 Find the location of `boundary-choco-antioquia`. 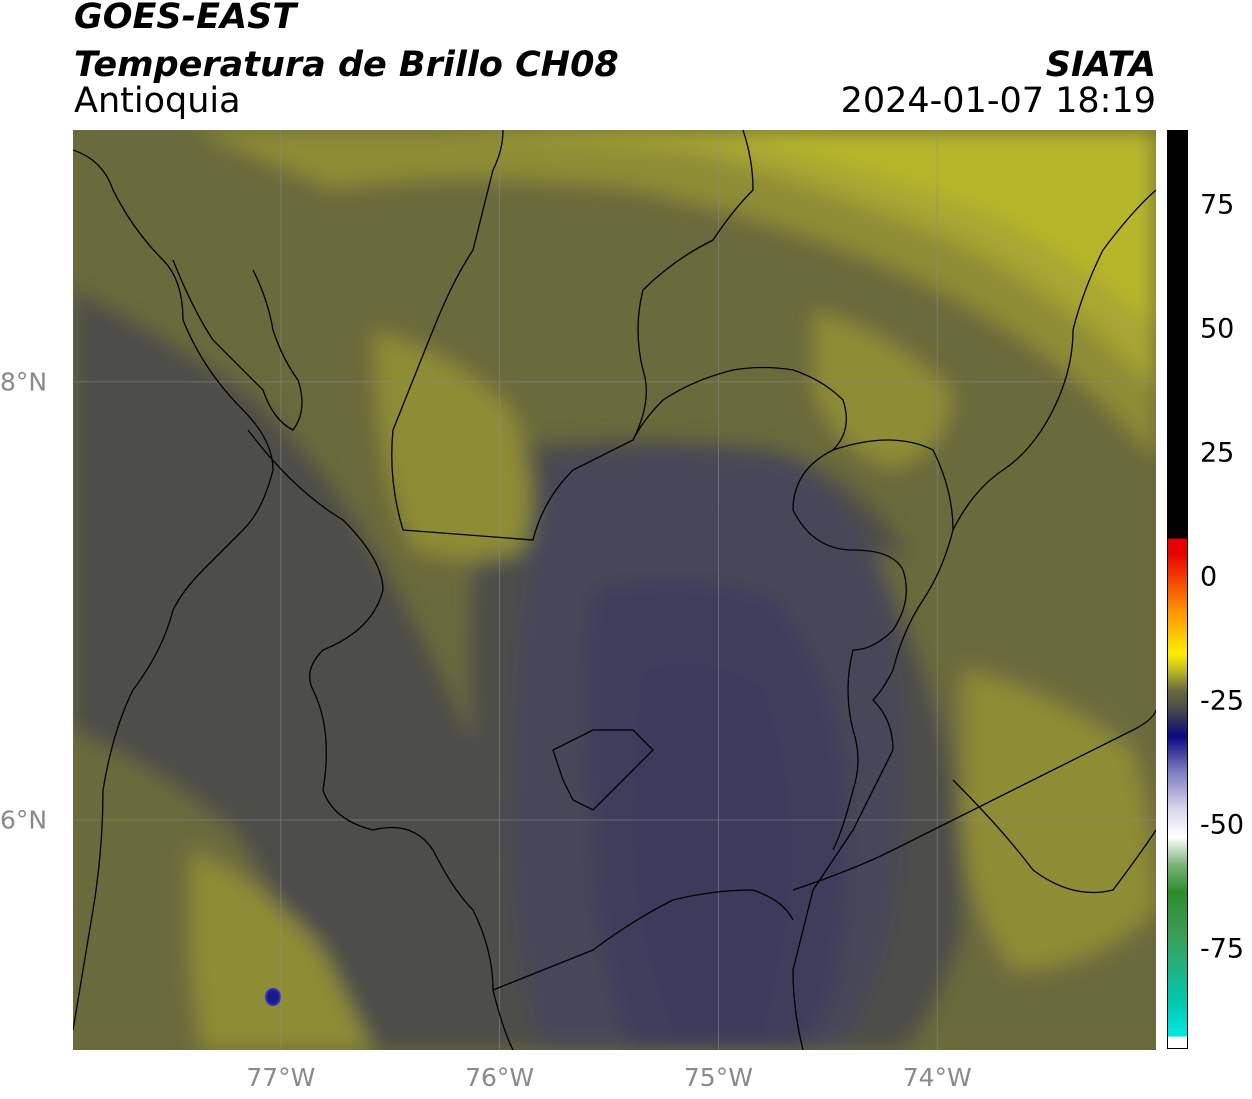

boundary-choco-antioquia is located at coordinates (380, 739).